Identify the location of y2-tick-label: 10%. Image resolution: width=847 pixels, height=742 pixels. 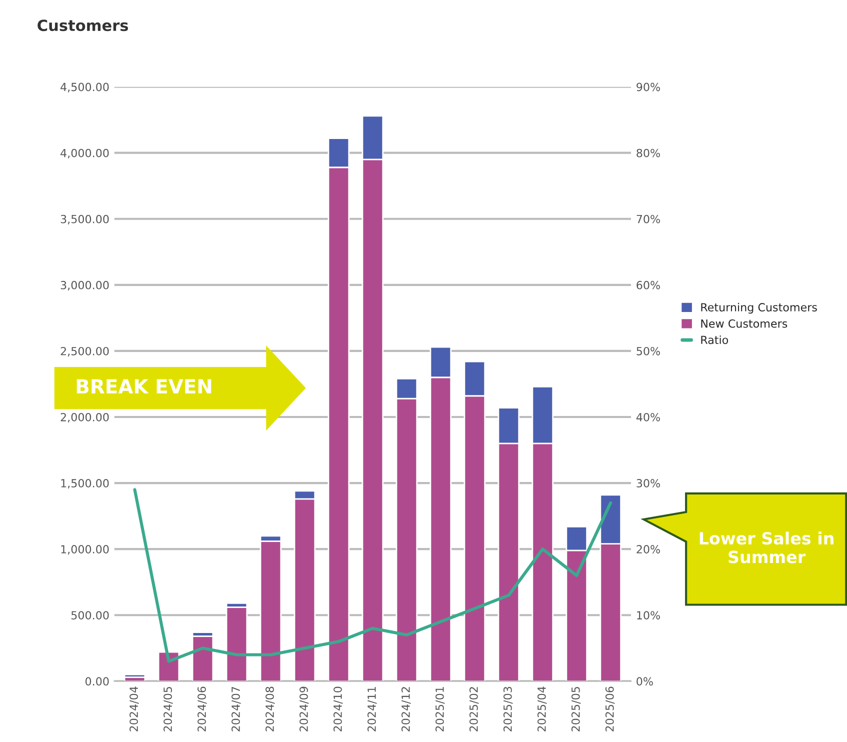
(648, 615).